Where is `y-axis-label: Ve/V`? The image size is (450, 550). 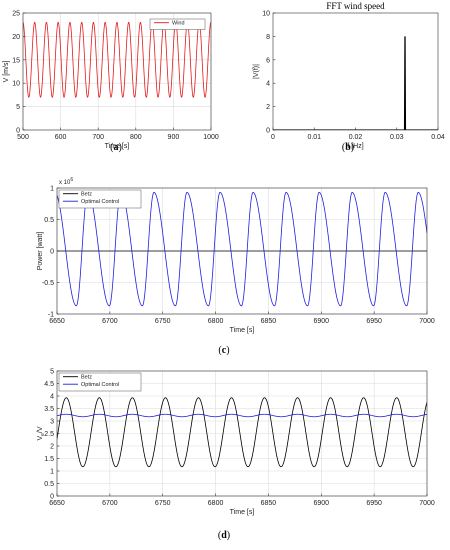 y-axis-label: Ve/V is located at coordinates (41, 433).